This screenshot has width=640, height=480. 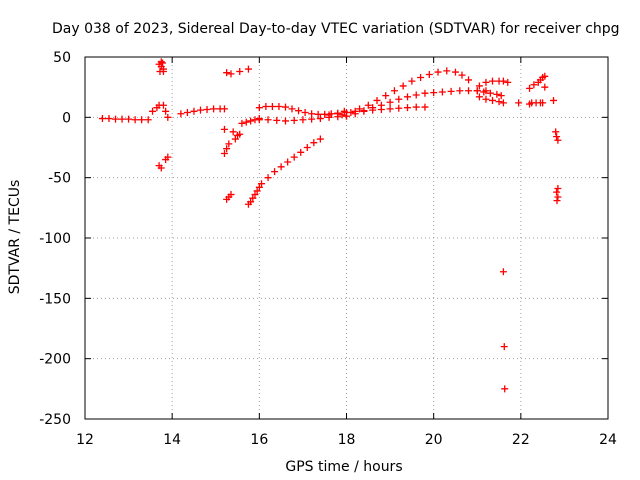 What do you see at coordinates (232, 166) in the screenshot?
I see `series-hour15-lower` at bounding box center [232, 166].